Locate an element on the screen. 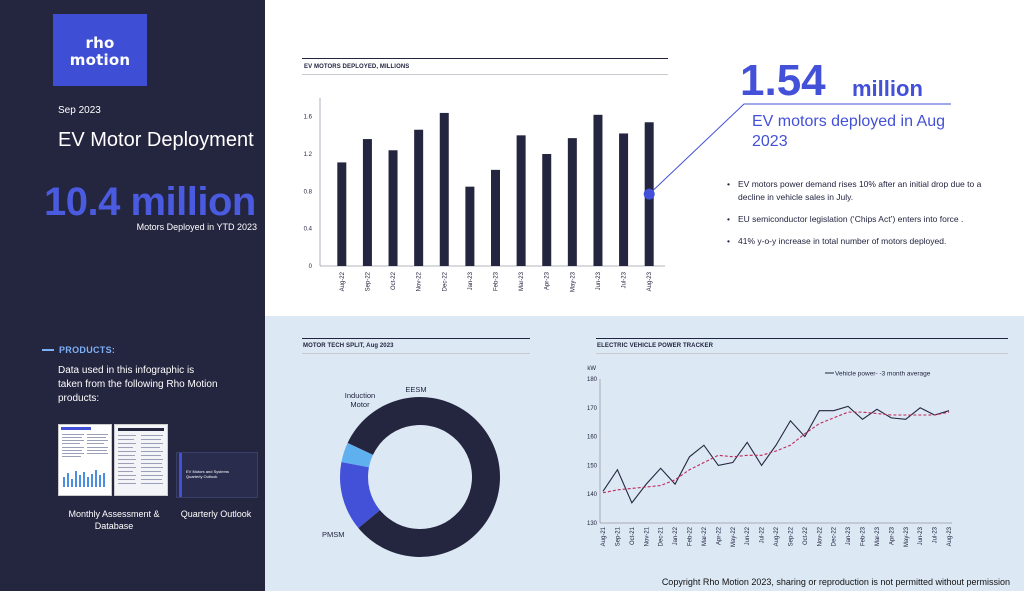  line-x-tick-label: Mar-22 is located at coordinates (705, 536).